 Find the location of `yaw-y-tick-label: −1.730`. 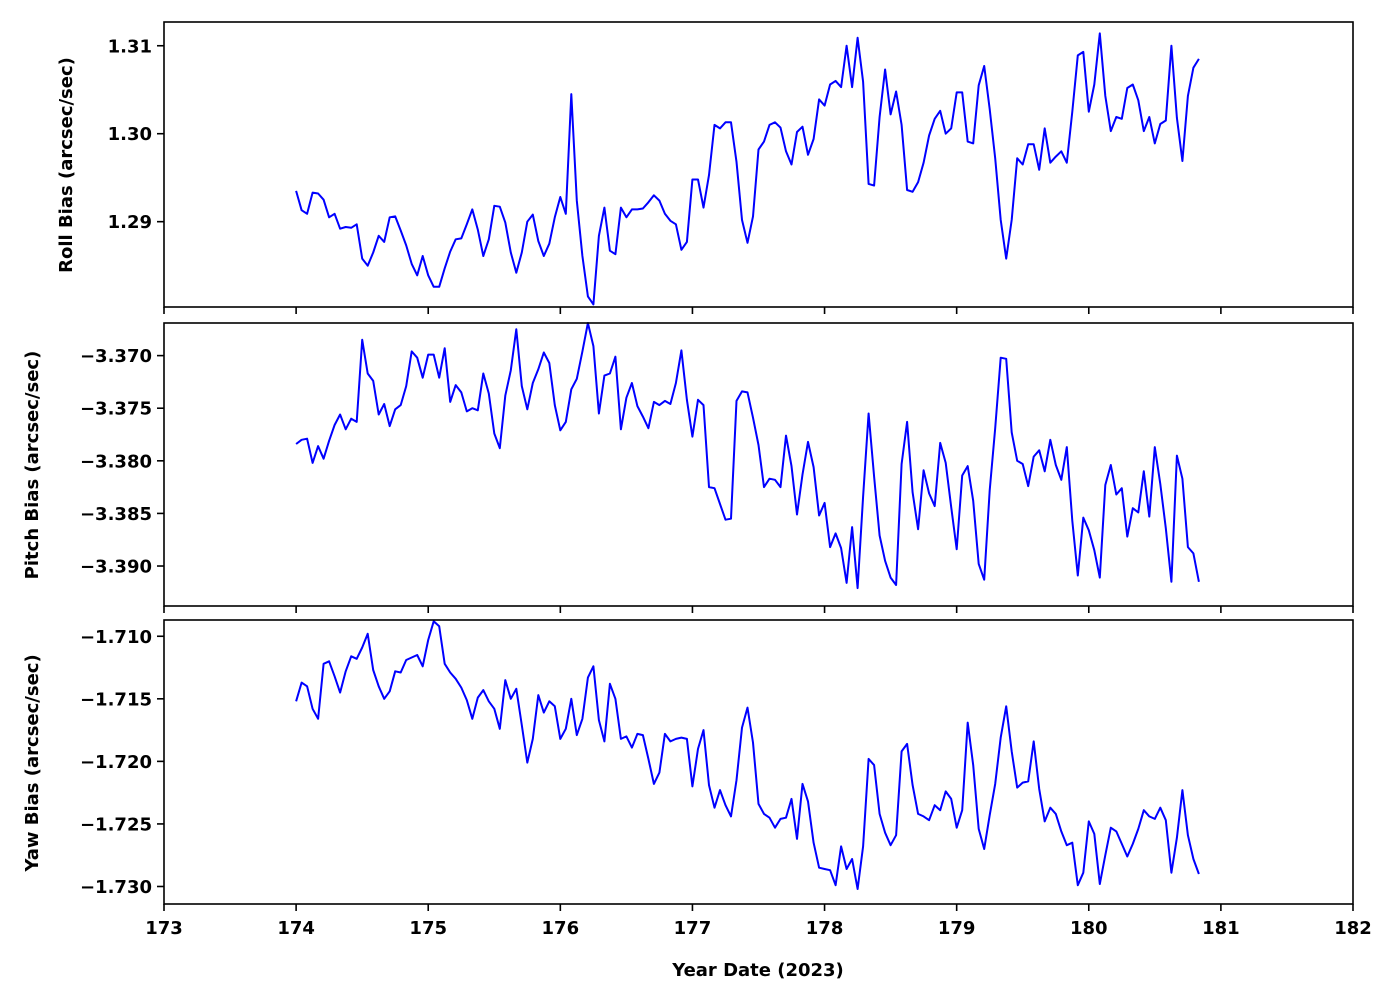

yaw-y-tick-label: −1.730 is located at coordinates (116, 887).